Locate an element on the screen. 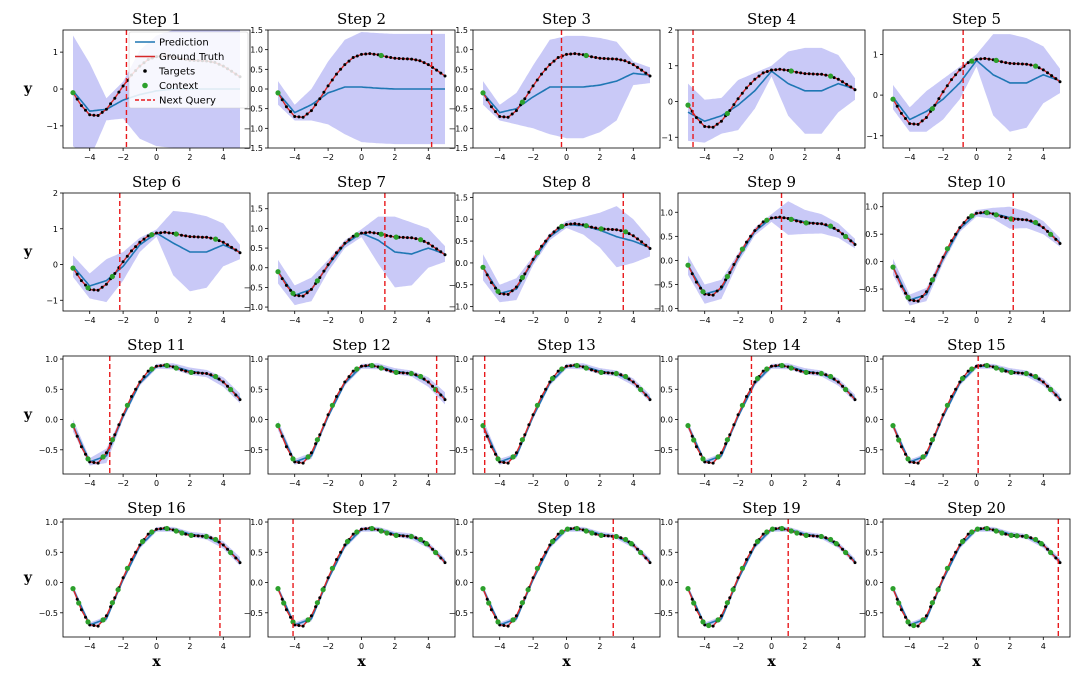 This screenshot has height=675, width=1080. panel-title: Step 15 is located at coordinates (976, 345).